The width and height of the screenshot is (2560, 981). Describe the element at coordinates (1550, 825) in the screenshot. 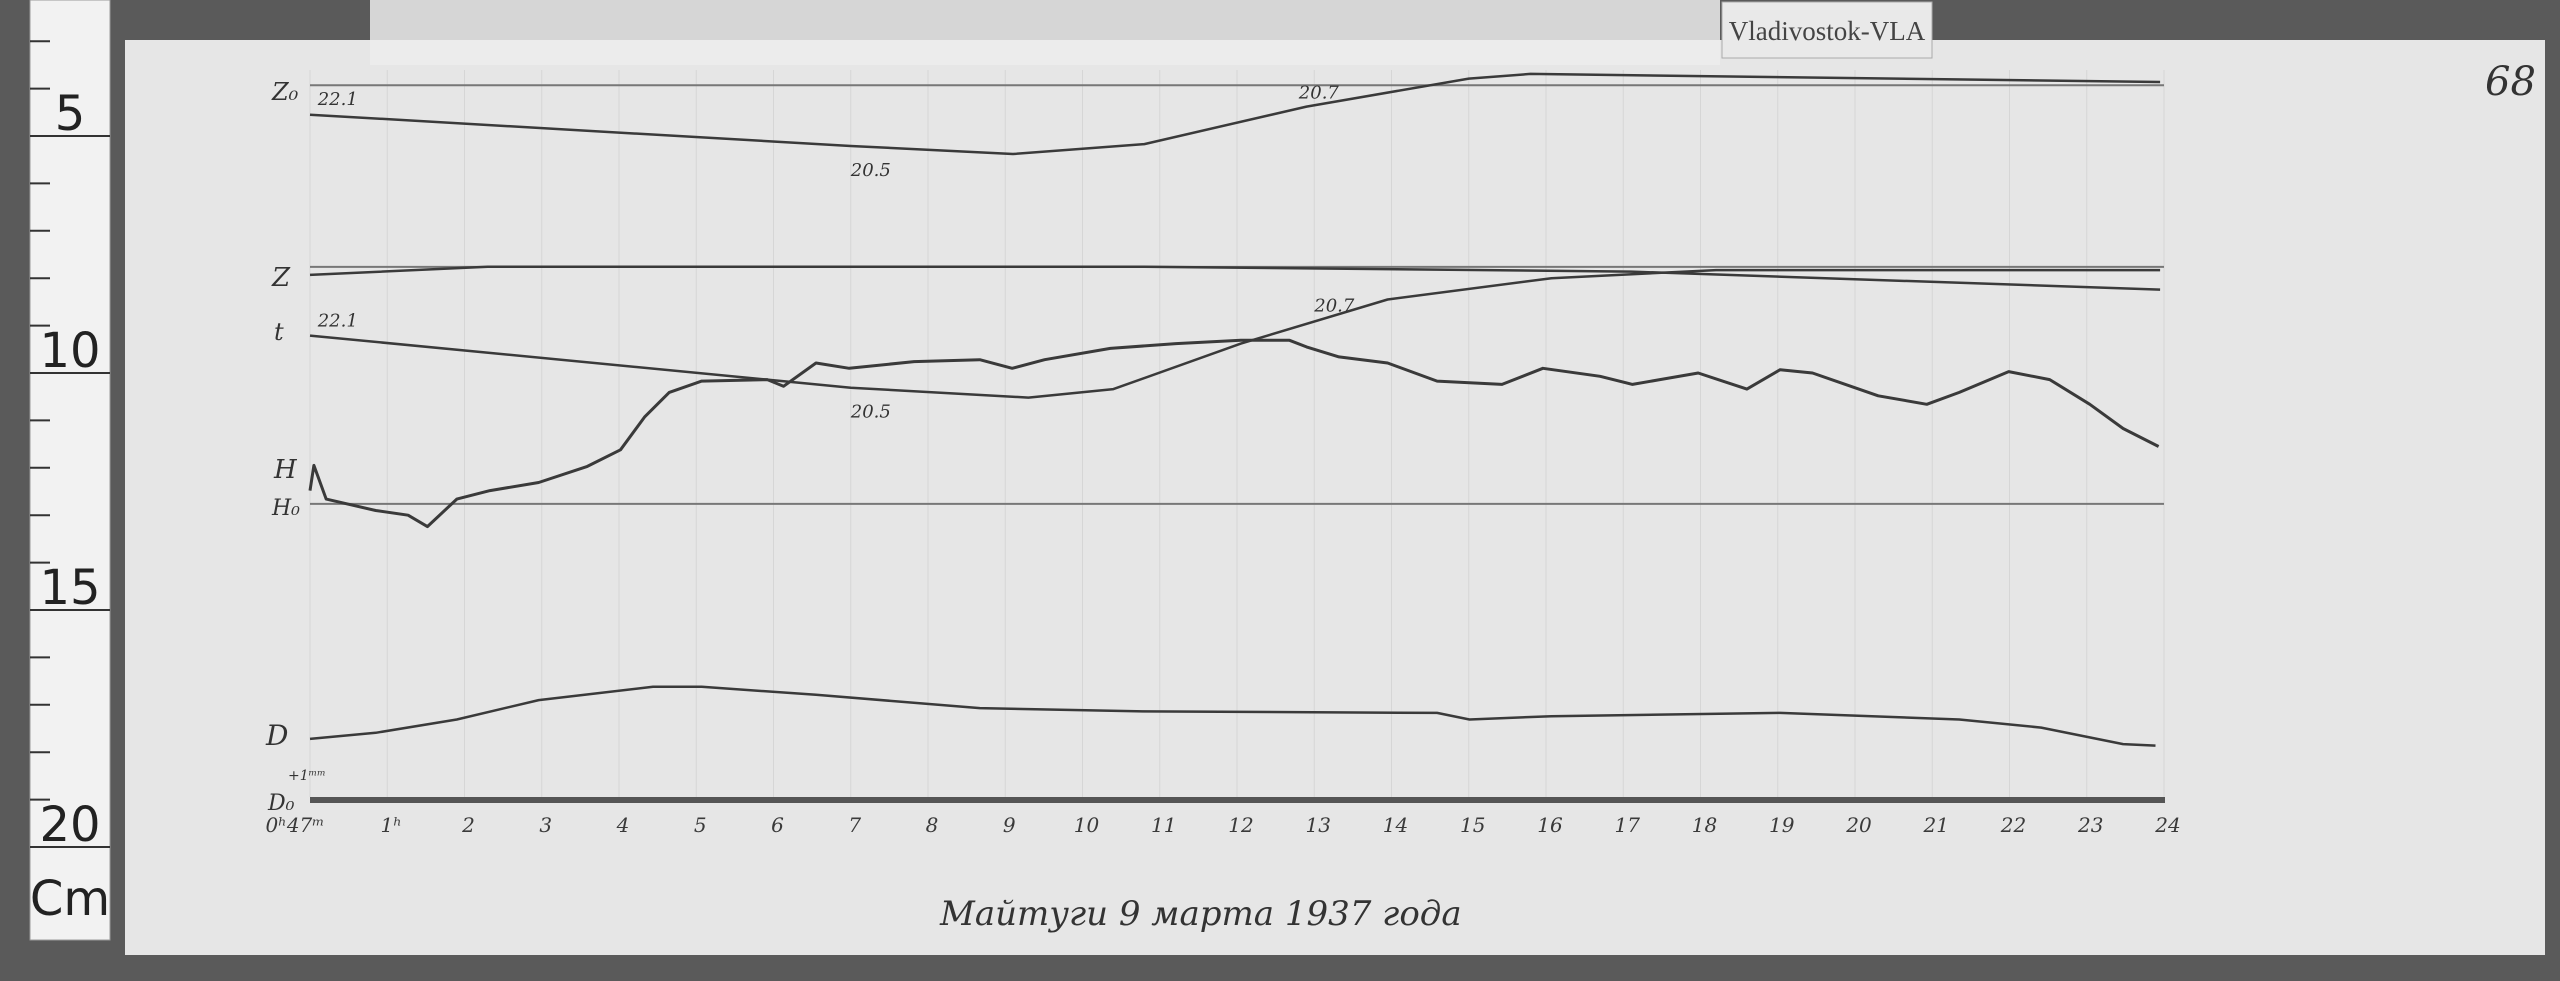

I see `hour-tick-label: 16` at that location.